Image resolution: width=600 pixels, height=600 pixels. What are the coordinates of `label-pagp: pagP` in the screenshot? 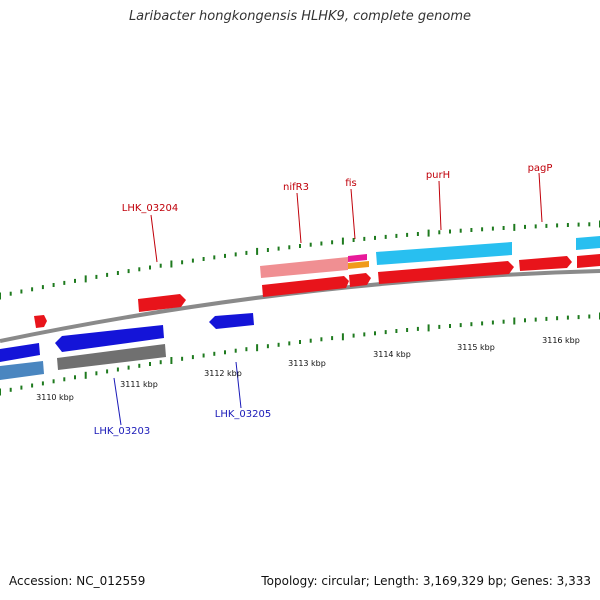 It's located at (540, 168).